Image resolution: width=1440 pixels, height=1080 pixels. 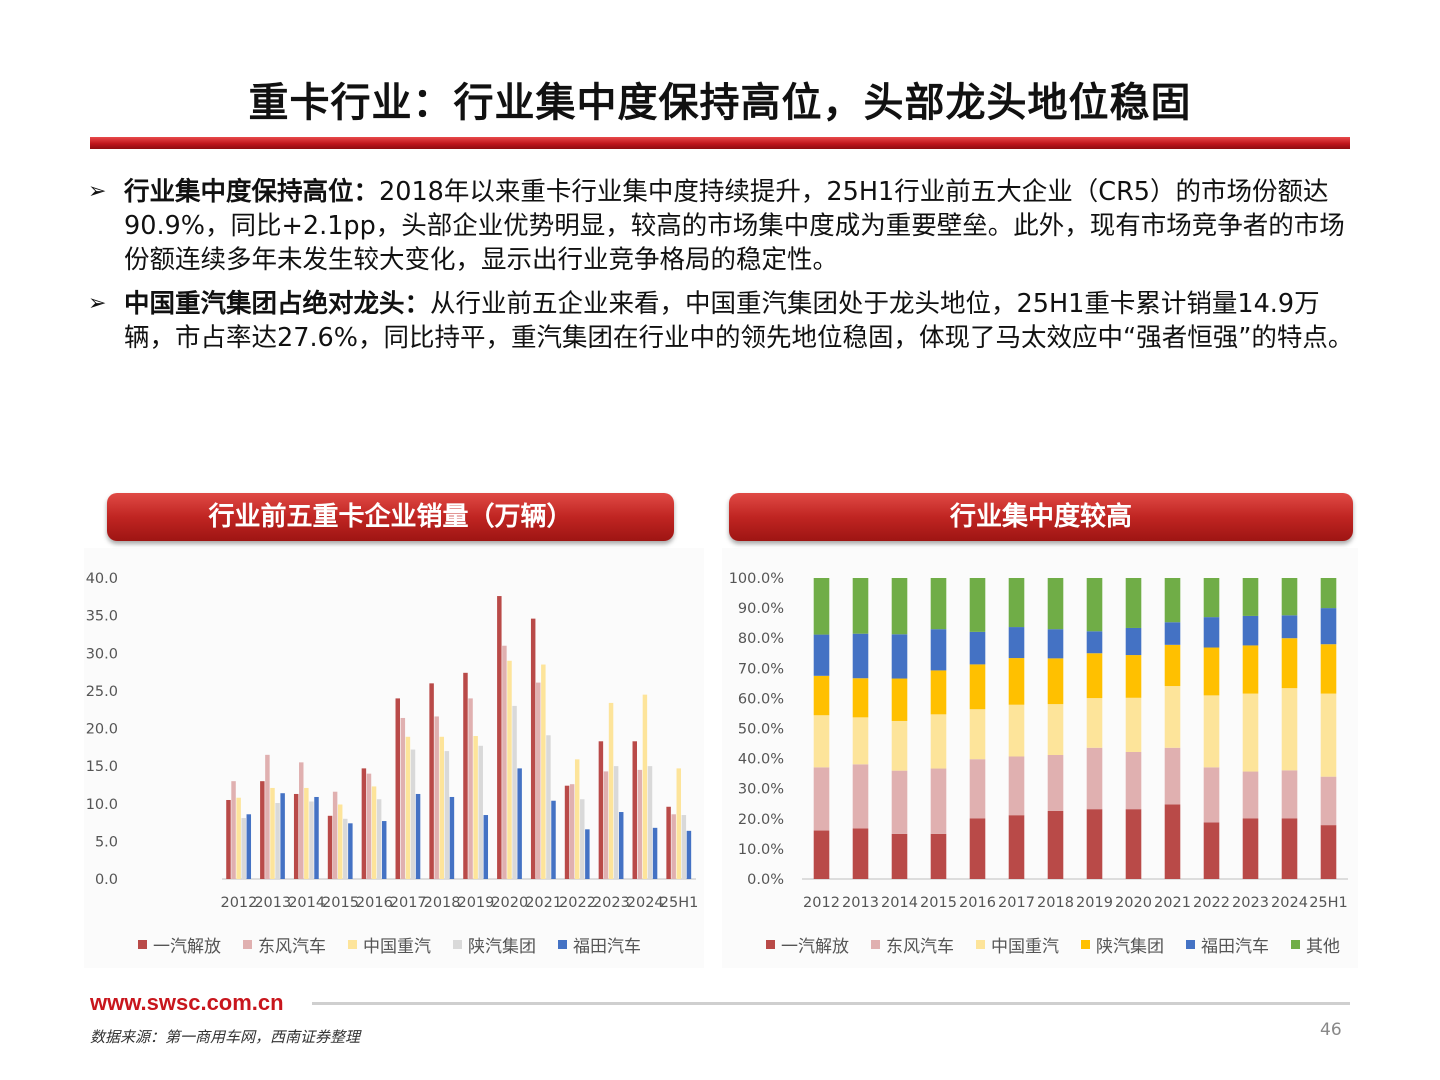 What do you see at coordinates (390, 517) in the screenshot?
I see `sales-chart-title: 行业前五重卡企业销量（万辆）` at bounding box center [390, 517].